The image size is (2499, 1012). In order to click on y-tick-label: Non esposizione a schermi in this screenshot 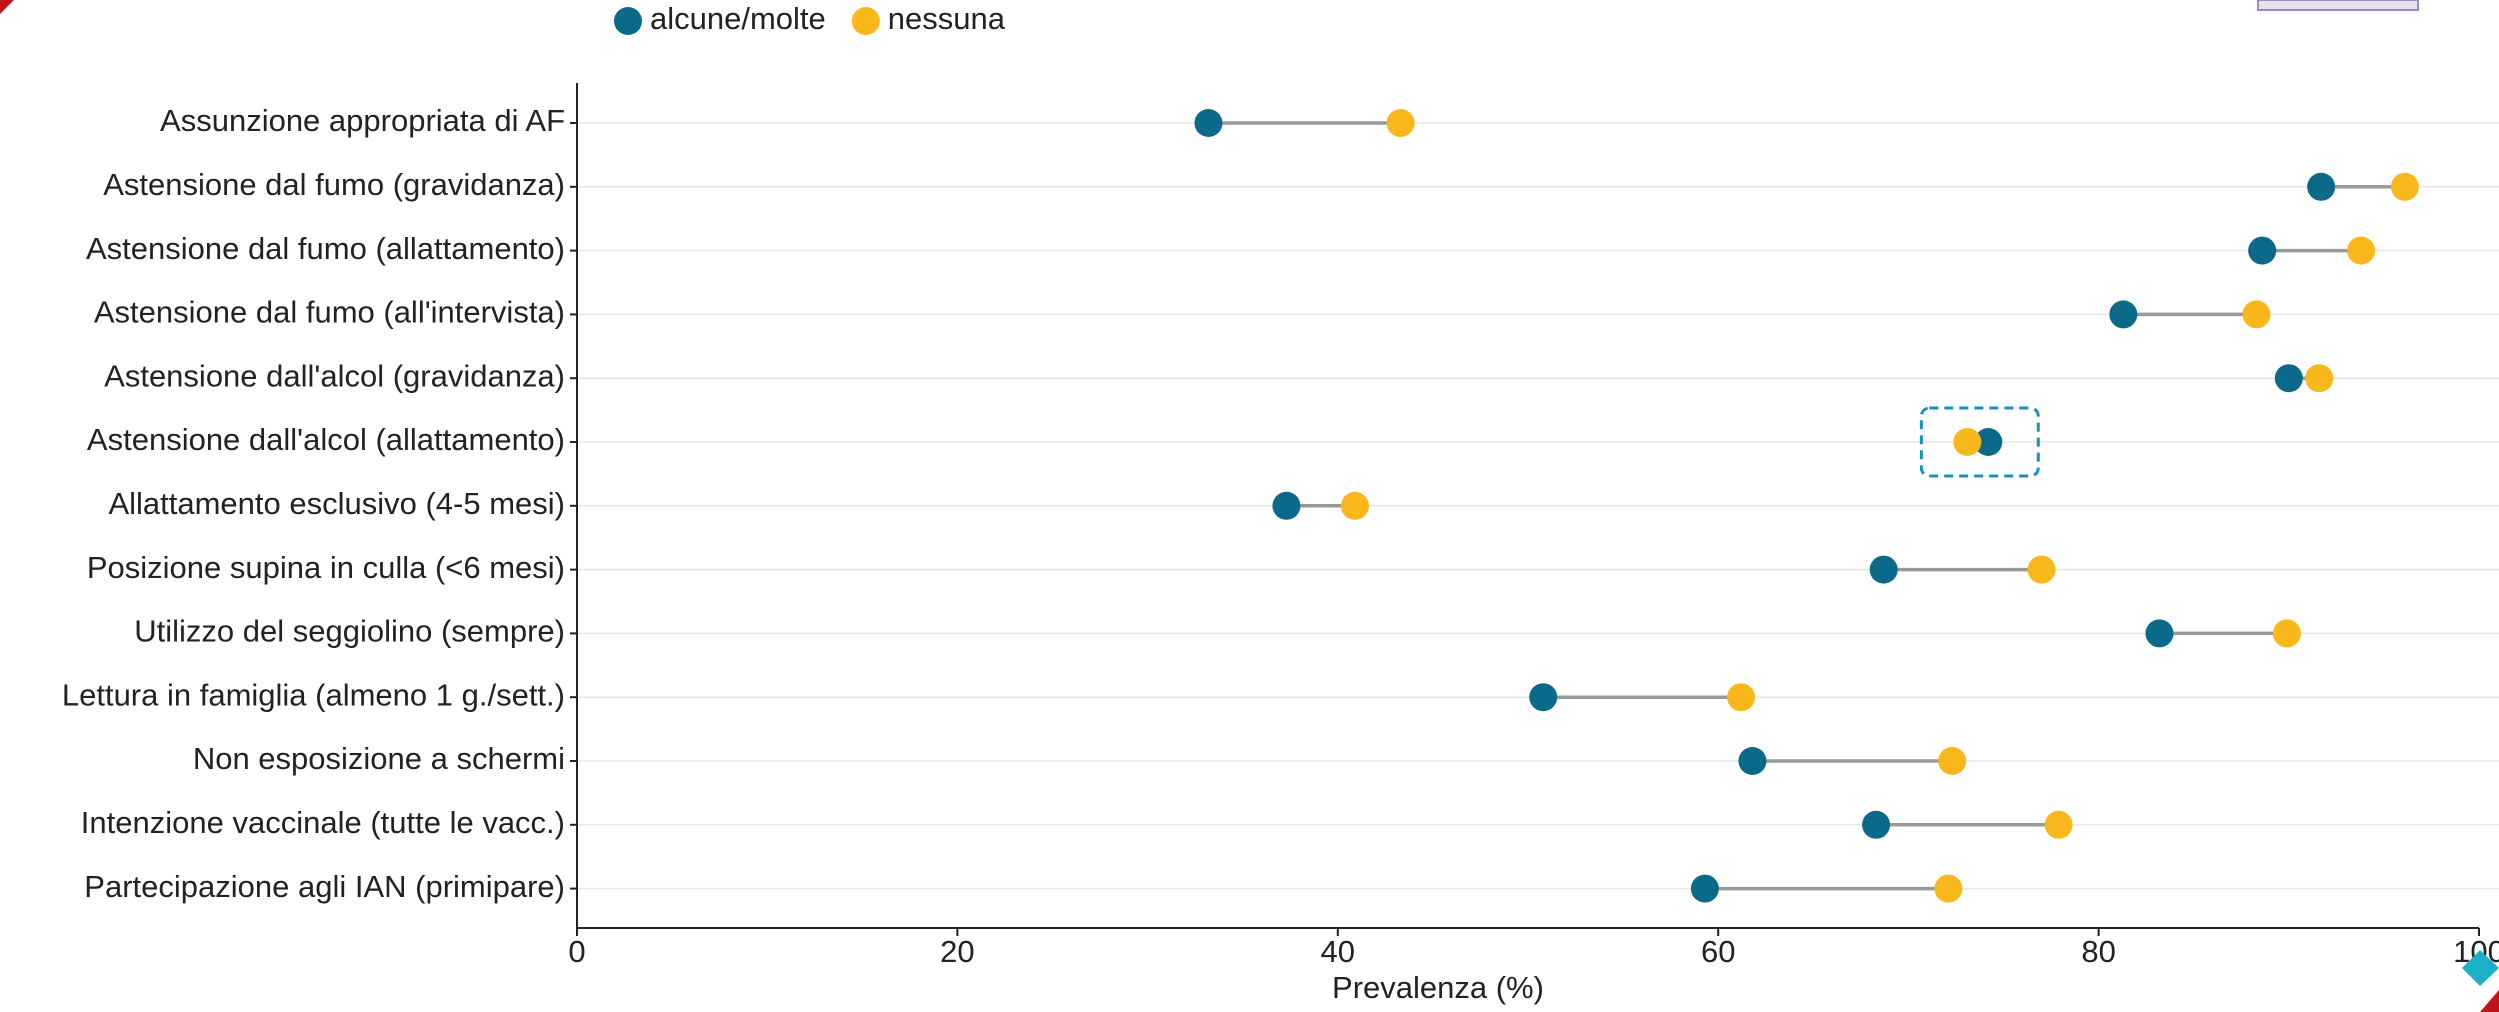, I will do `click(379, 758)`.